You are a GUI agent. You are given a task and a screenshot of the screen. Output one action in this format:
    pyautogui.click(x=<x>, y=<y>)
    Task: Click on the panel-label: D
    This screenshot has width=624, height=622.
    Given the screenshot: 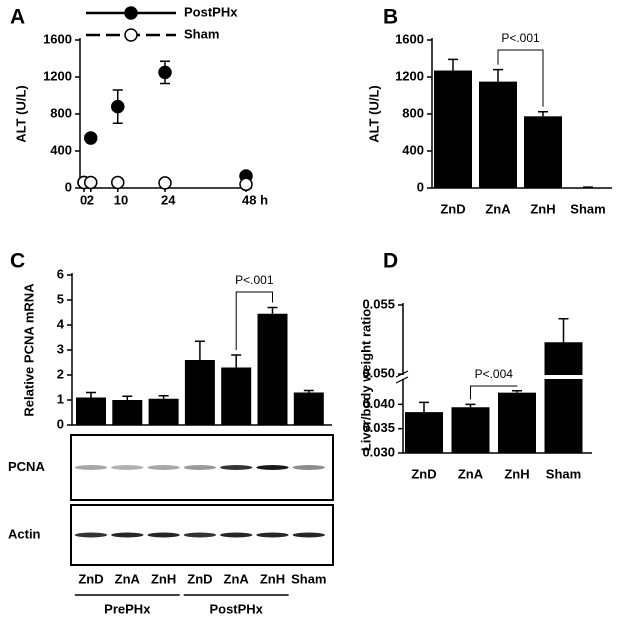 What is the action you would take?
    pyautogui.click(x=390, y=261)
    